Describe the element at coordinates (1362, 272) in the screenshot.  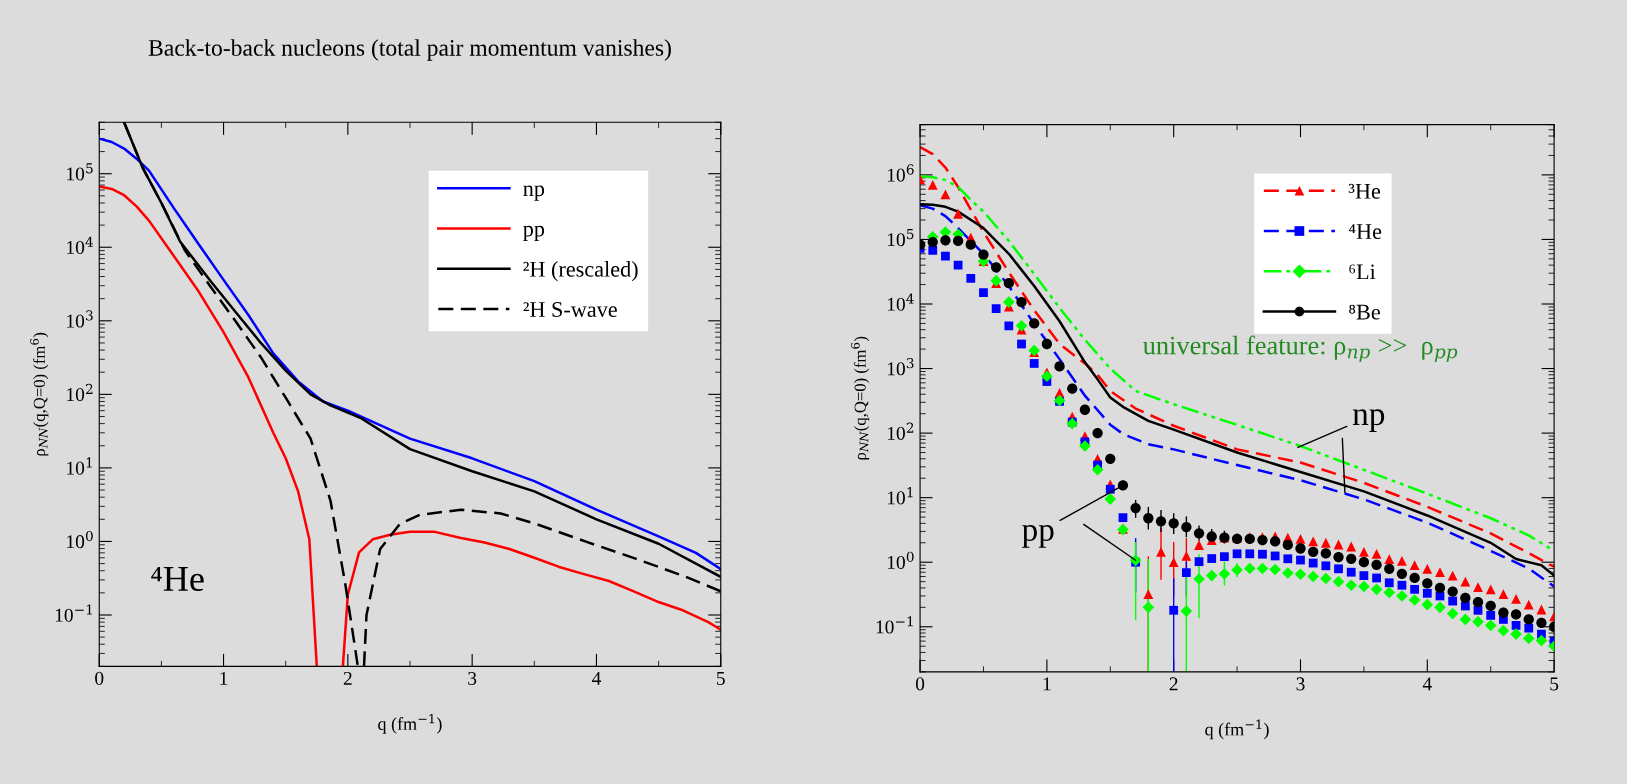
I see `legend-label: ⁶Li` at that location.